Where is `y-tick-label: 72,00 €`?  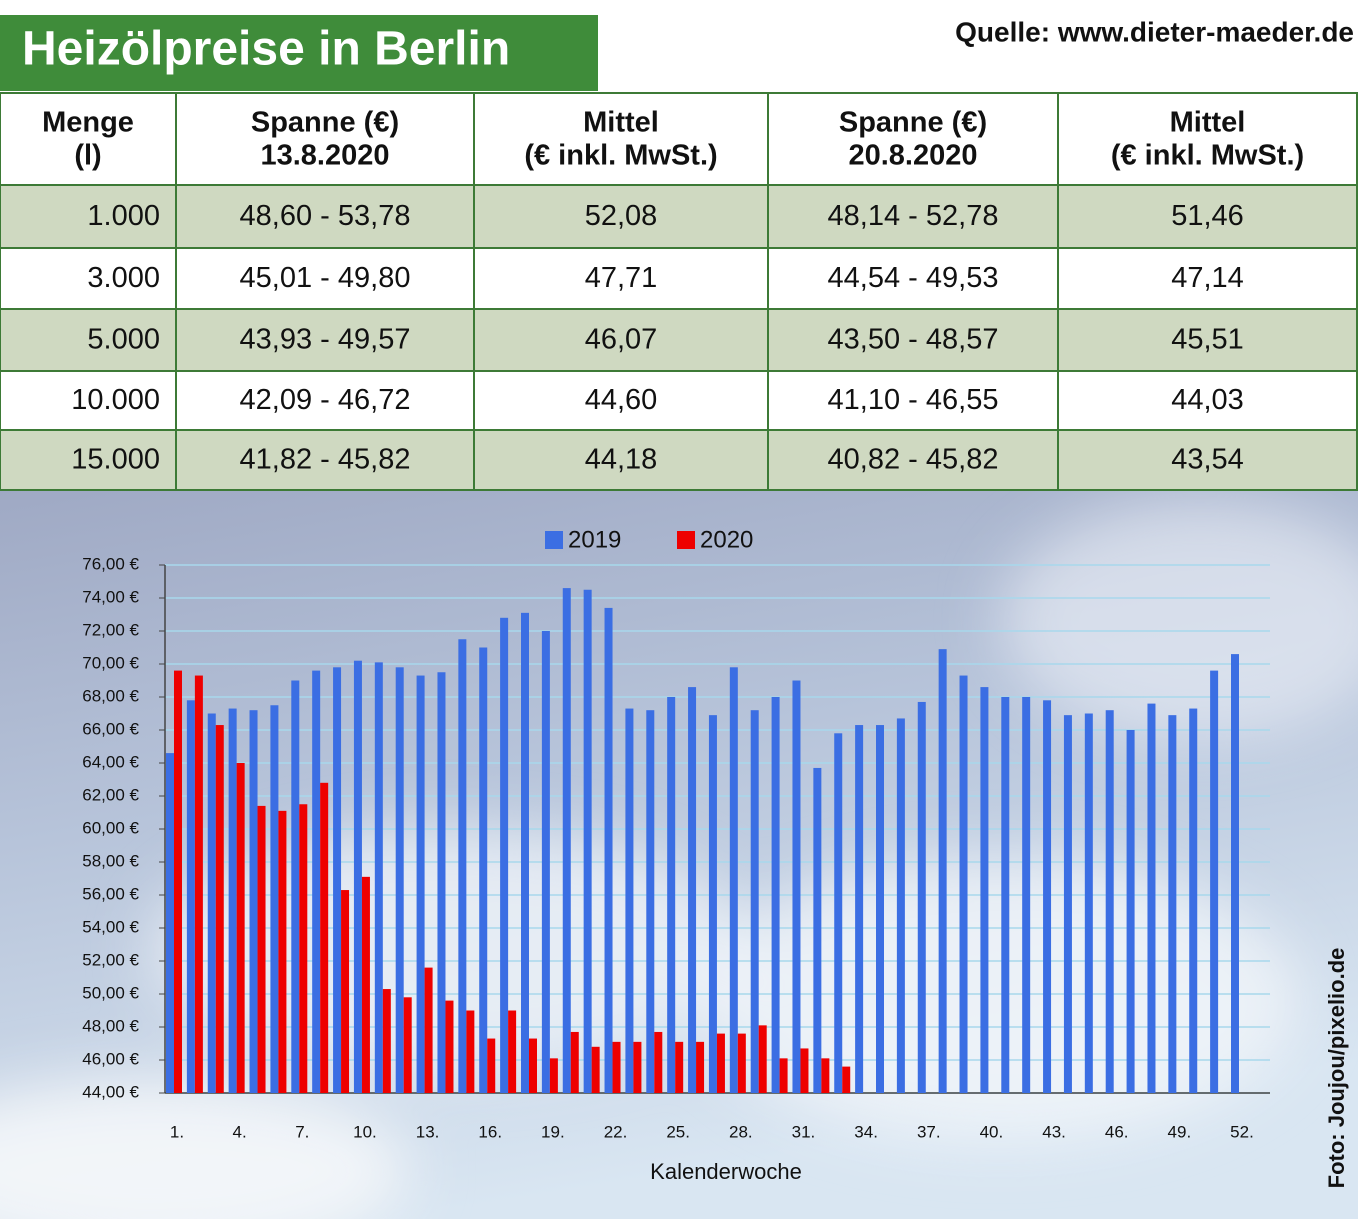 y-tick-label: 72,00 € is located at coordinates (110, 629).